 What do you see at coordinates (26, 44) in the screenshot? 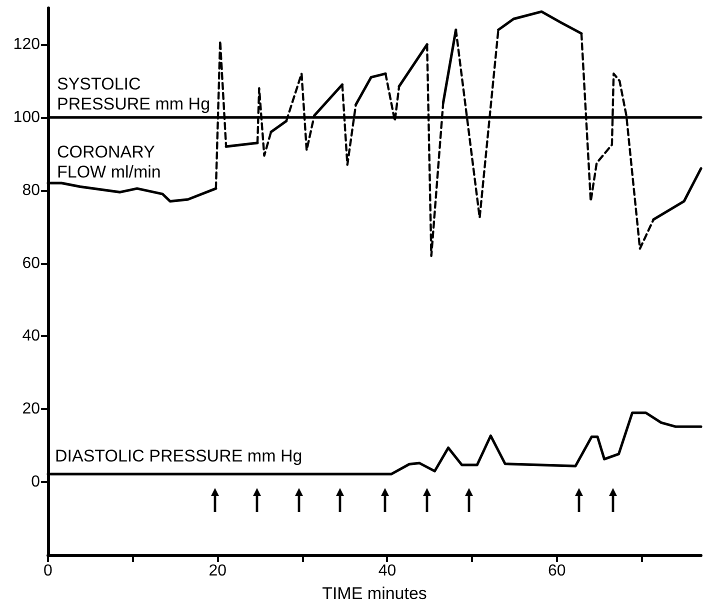
I see `y-tick-label: 120` at bounding box center [26, 44].